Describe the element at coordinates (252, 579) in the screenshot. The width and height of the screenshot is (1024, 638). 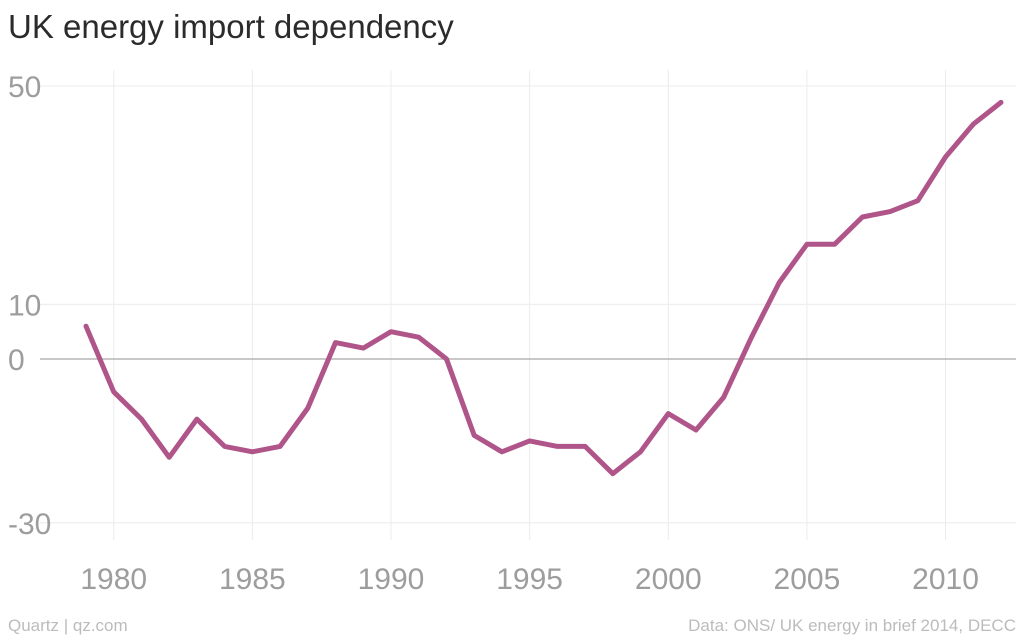
I see `x-tick-label: 1985` at that location.